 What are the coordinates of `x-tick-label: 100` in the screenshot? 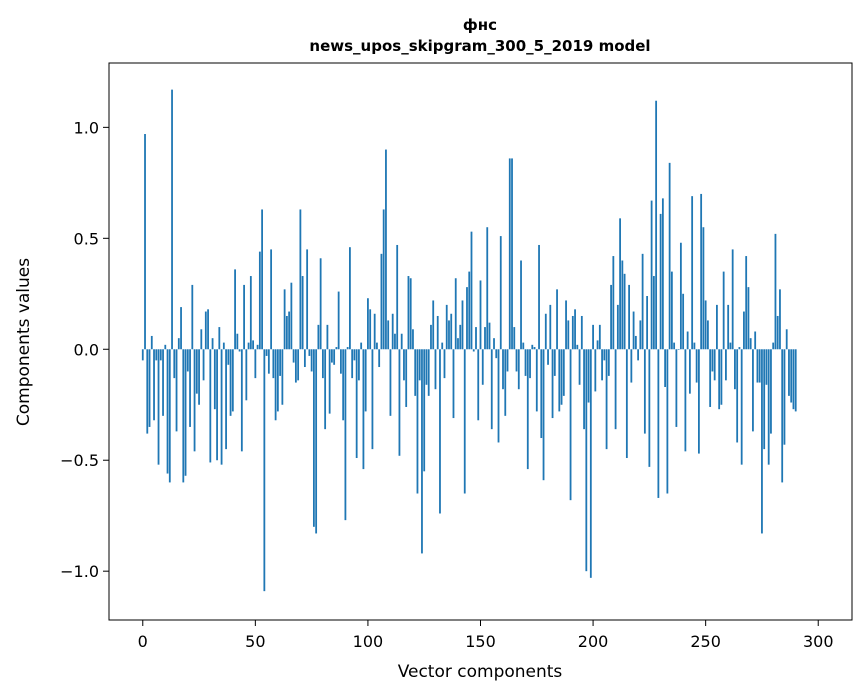 It's located at (368, 641).